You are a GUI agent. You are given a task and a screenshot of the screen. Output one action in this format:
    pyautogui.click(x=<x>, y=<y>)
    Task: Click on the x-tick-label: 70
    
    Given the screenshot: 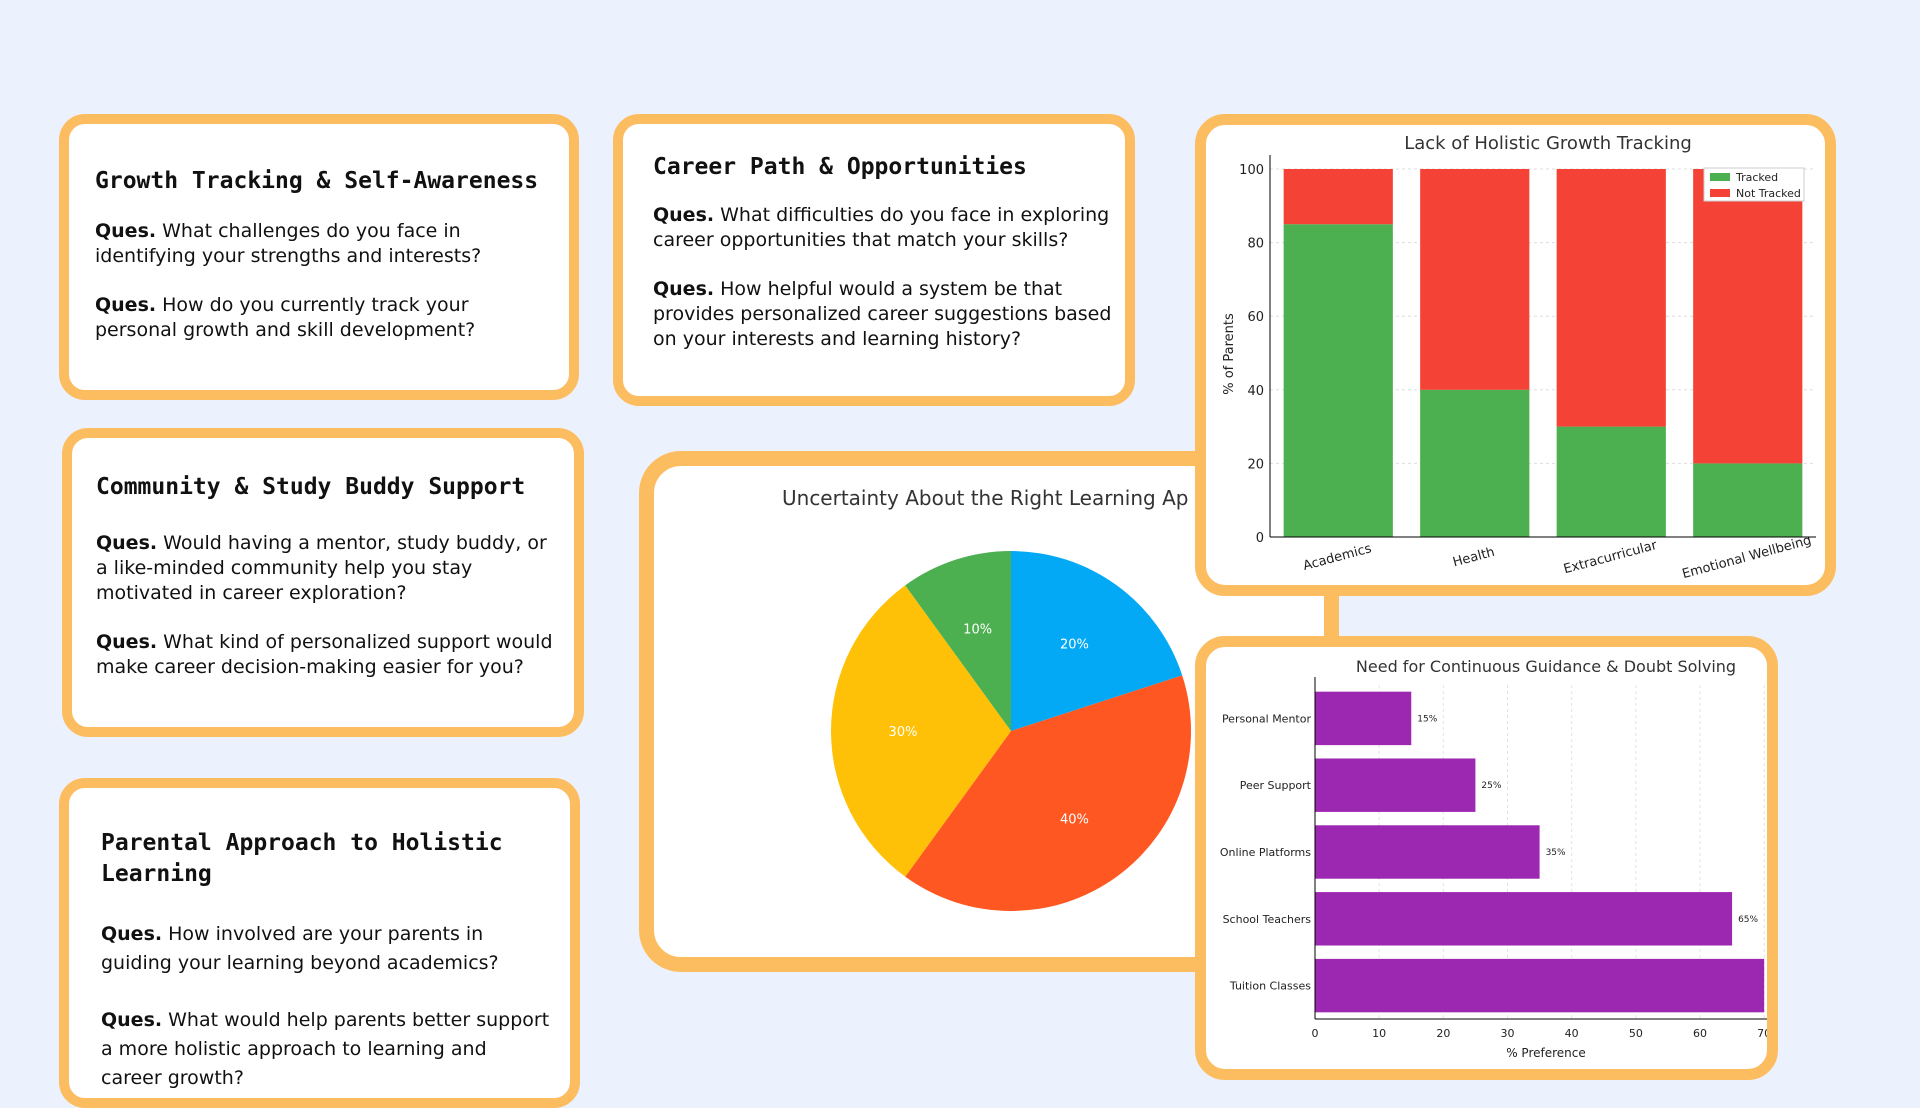 What is the action you would take?
    pyautogui.click(x=1762, y=1033)
    